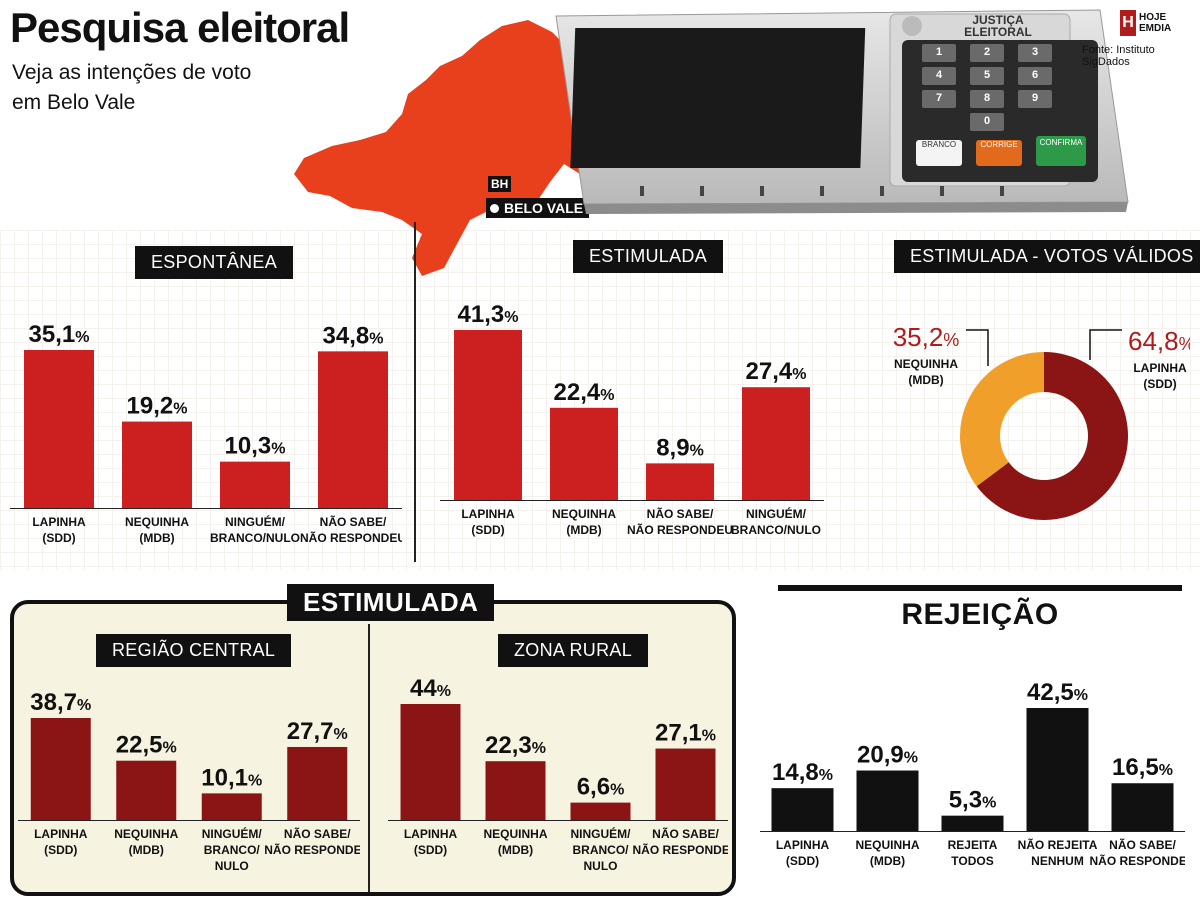 This screenshot has width=1200, height=903. What do you see at coordinates (1160, 368) in the screenshot?
I see `donut-name-label: LAPINHA` at bounding box center [1160, 368].